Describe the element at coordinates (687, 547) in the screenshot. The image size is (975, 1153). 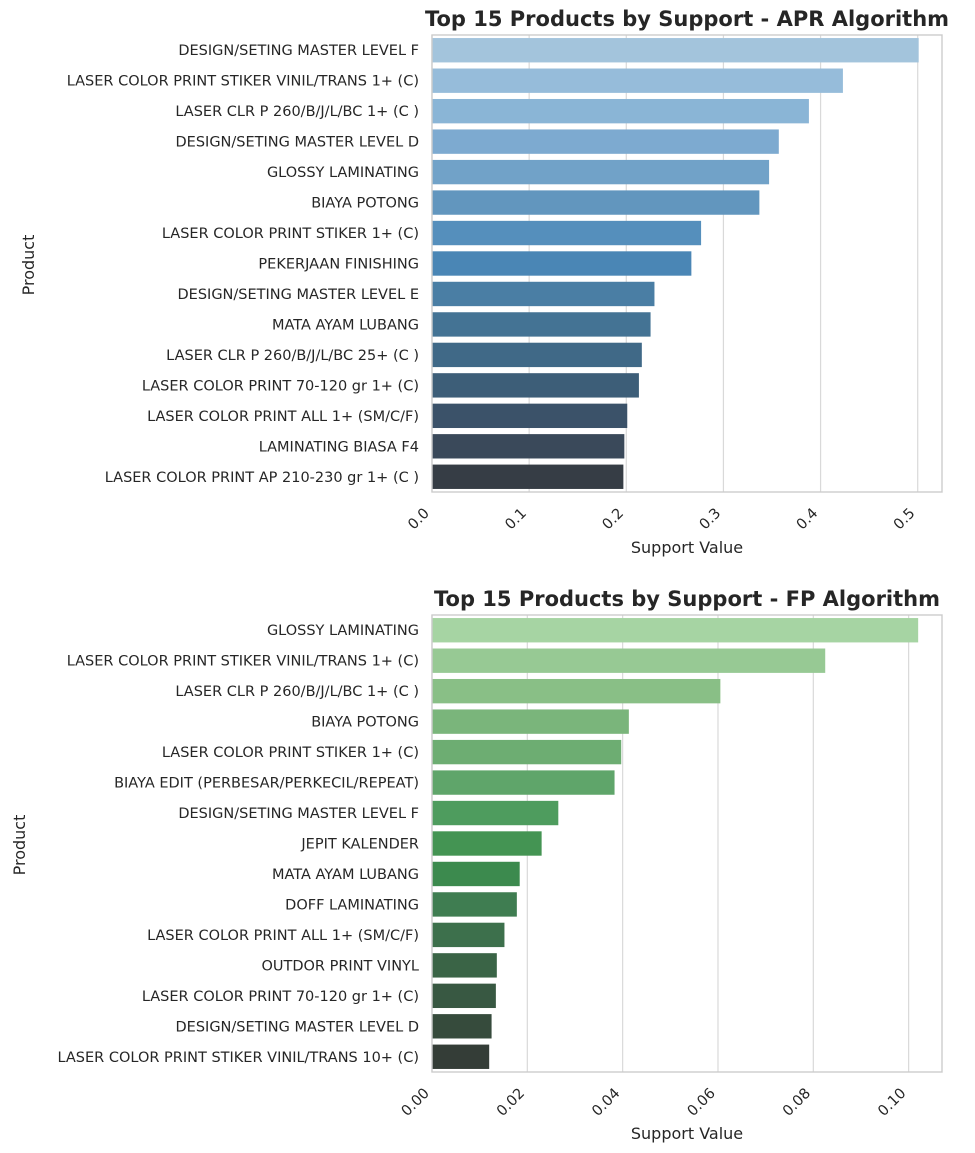
I see `apr-x-axis-label: Support Value` at that location.